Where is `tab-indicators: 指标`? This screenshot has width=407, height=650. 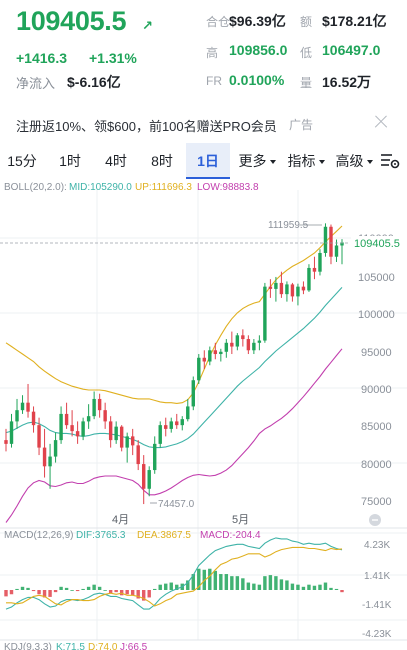
tab-indicators: 指标 is located at coordinates (306, 161).